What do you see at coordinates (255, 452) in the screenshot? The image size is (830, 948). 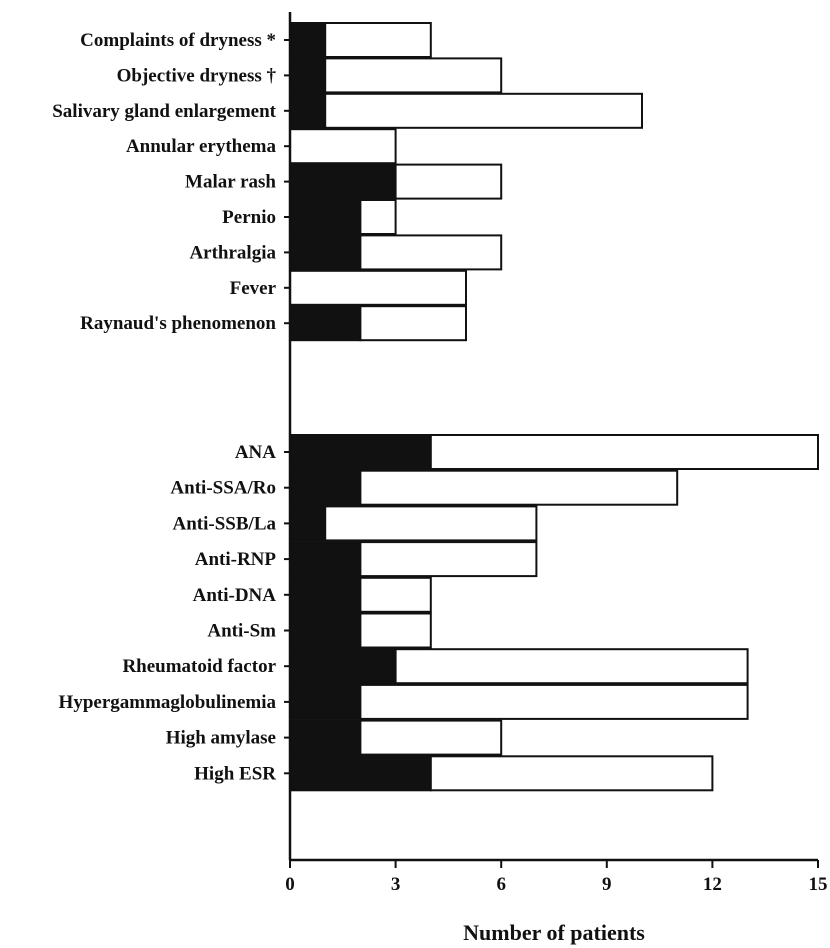 I see `category-label-ana: ANA` at bounding box center [255, 452].